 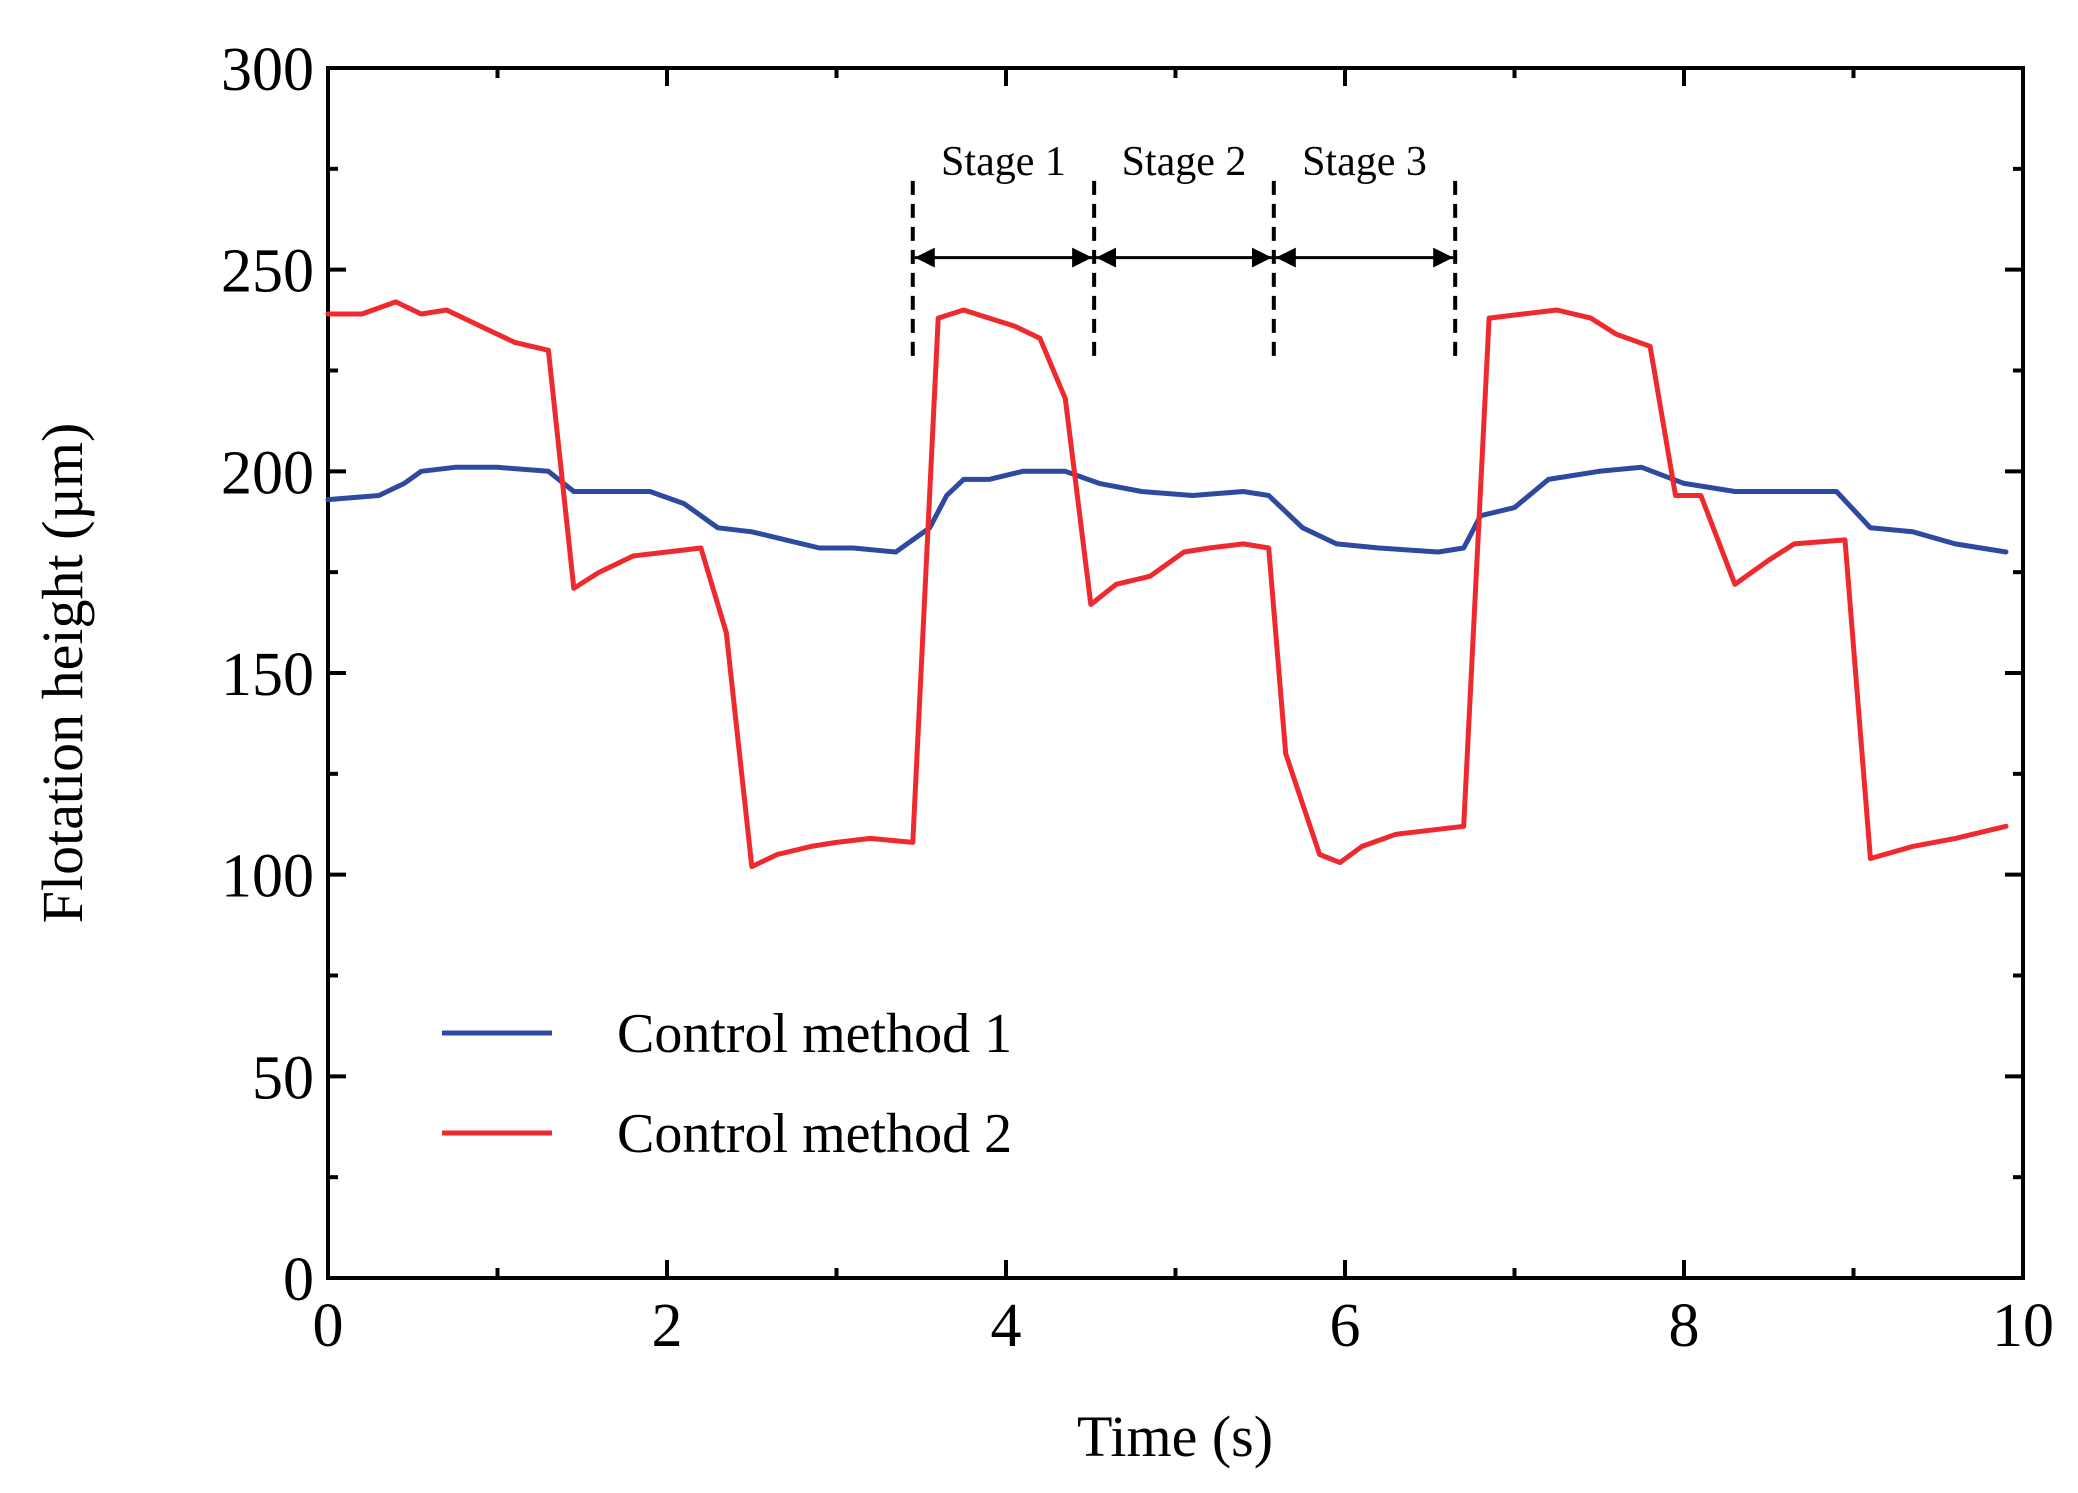 What do you see at coordinates (1184, 162) in the screenshot?
I see `stage-label-2: Stage 2` at bounding box center [1184, 162].